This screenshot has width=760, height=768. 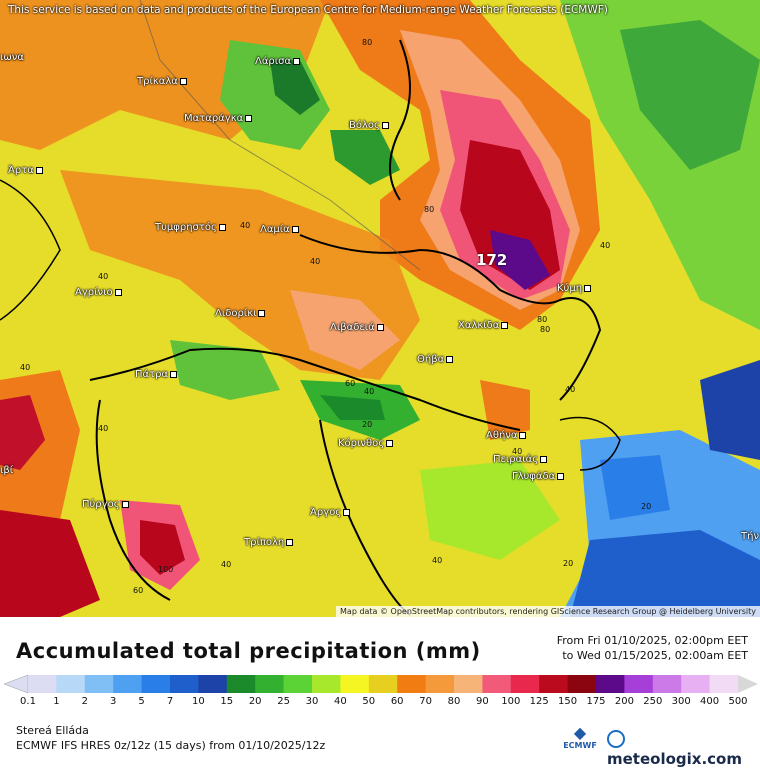 What do you see at coordinates (141, 701) in the screenshot?
I see `scale-tick-label: 5` at bounding box center [141, 701].